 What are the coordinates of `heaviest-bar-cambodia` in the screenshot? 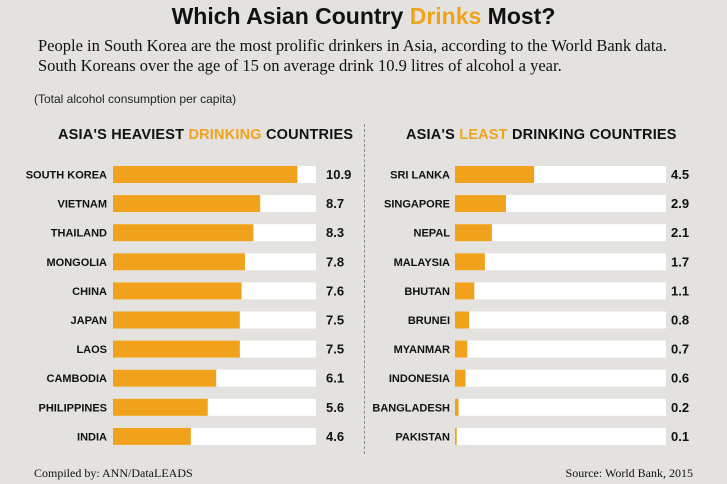 It's located at (165, 378).